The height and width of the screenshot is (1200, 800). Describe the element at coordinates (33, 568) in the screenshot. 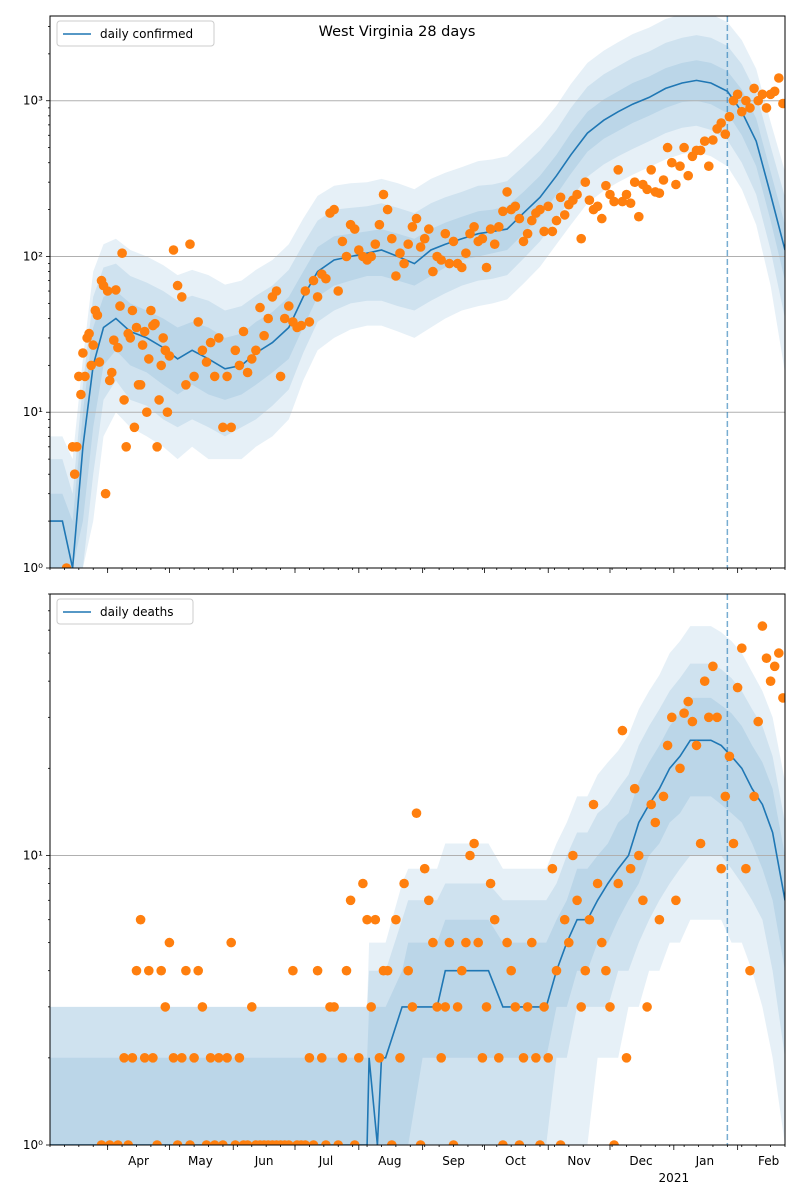

I see `y-tick-label: 10⁰` at that location.